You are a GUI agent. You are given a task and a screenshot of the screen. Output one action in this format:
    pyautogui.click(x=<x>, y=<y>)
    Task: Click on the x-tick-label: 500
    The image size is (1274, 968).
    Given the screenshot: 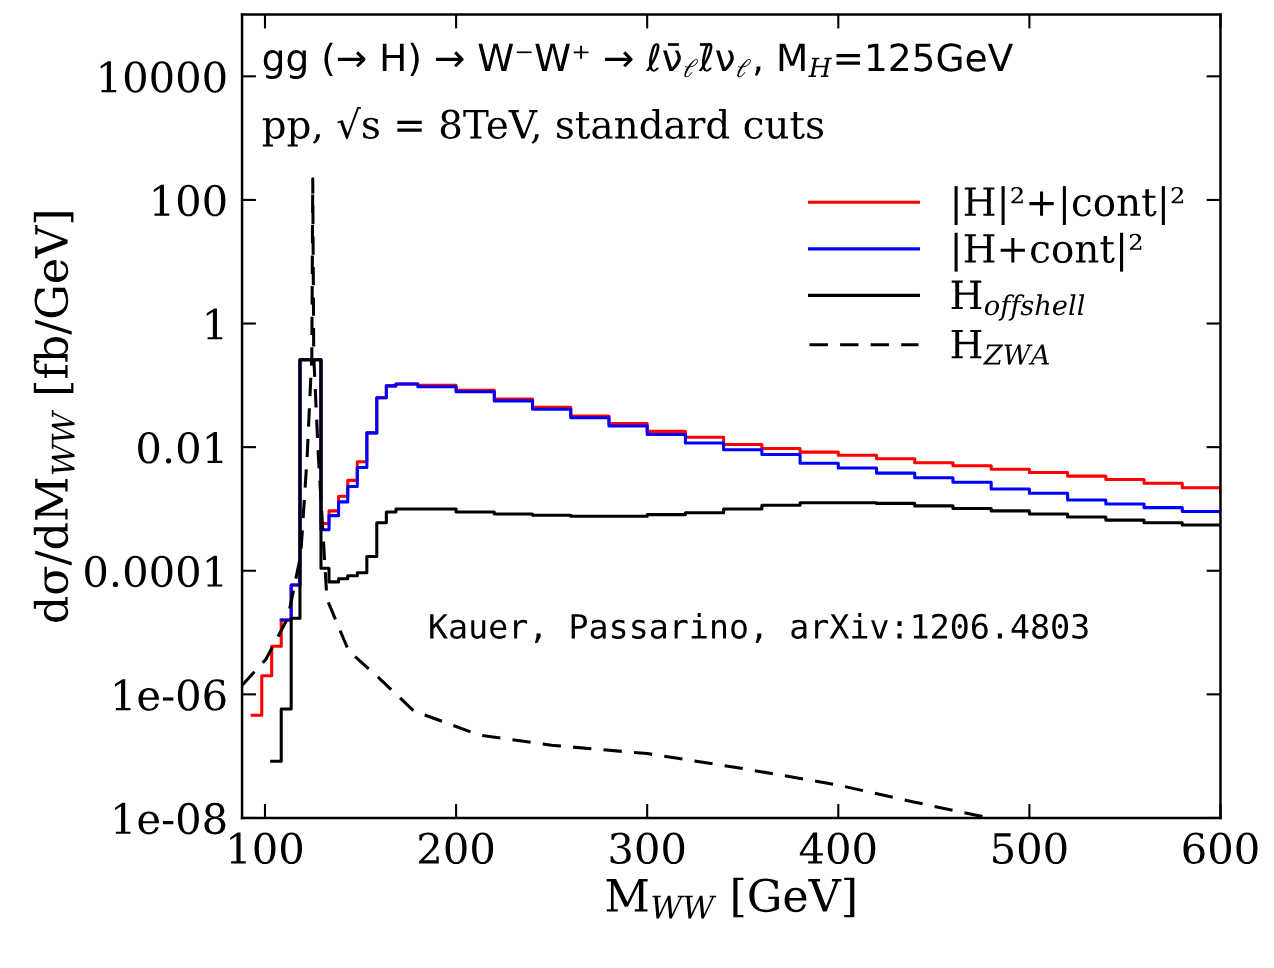 What is the action you would take?
    pyautogui.click(x=1030, y=848)
    